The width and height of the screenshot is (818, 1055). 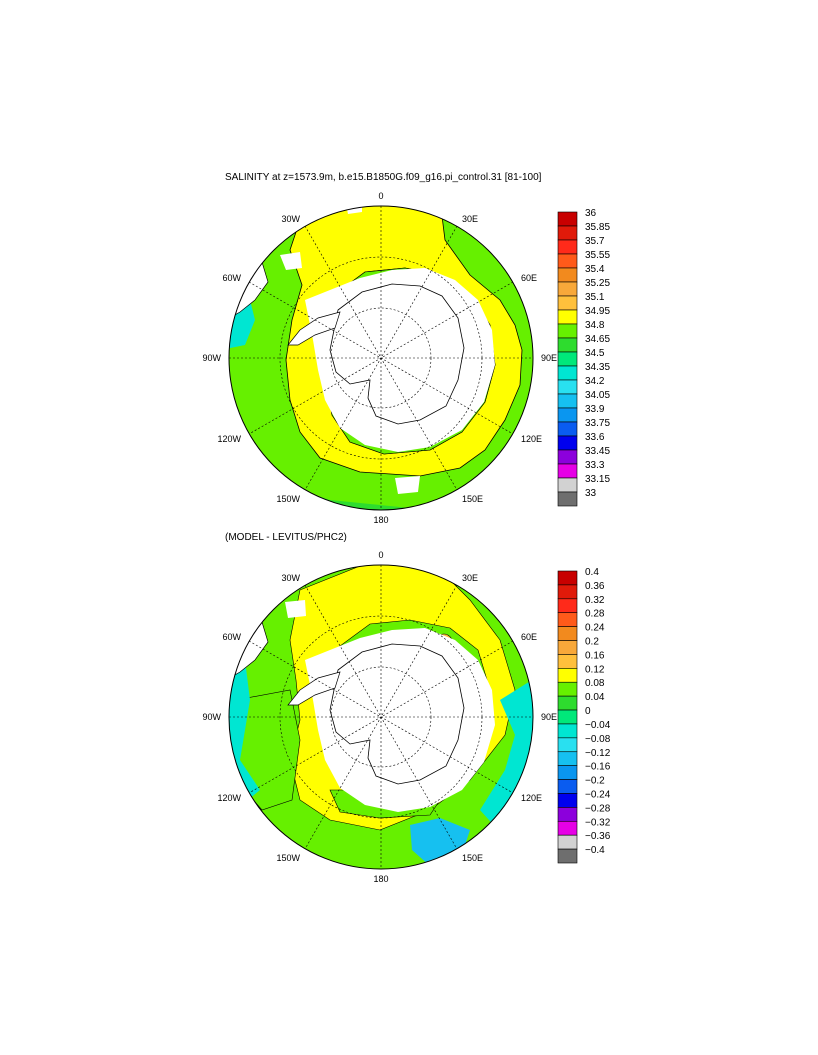 I want to click on colorbar-label: 35.7, so click(x=595, y=241).